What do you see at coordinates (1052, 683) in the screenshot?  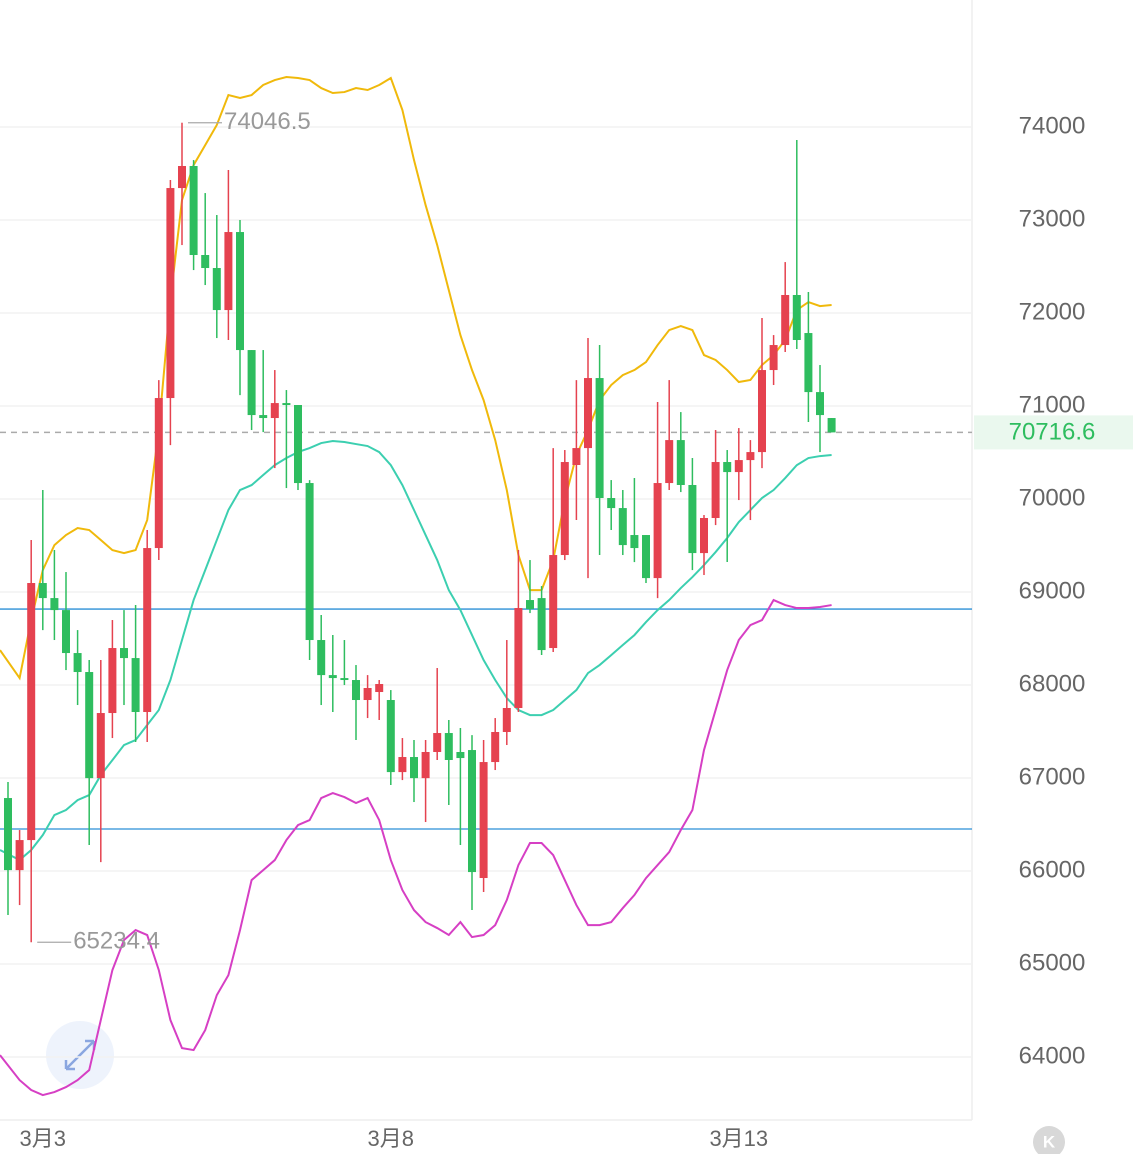 I see `y-tick-label: 68000` at bounding box center [1052, 683].